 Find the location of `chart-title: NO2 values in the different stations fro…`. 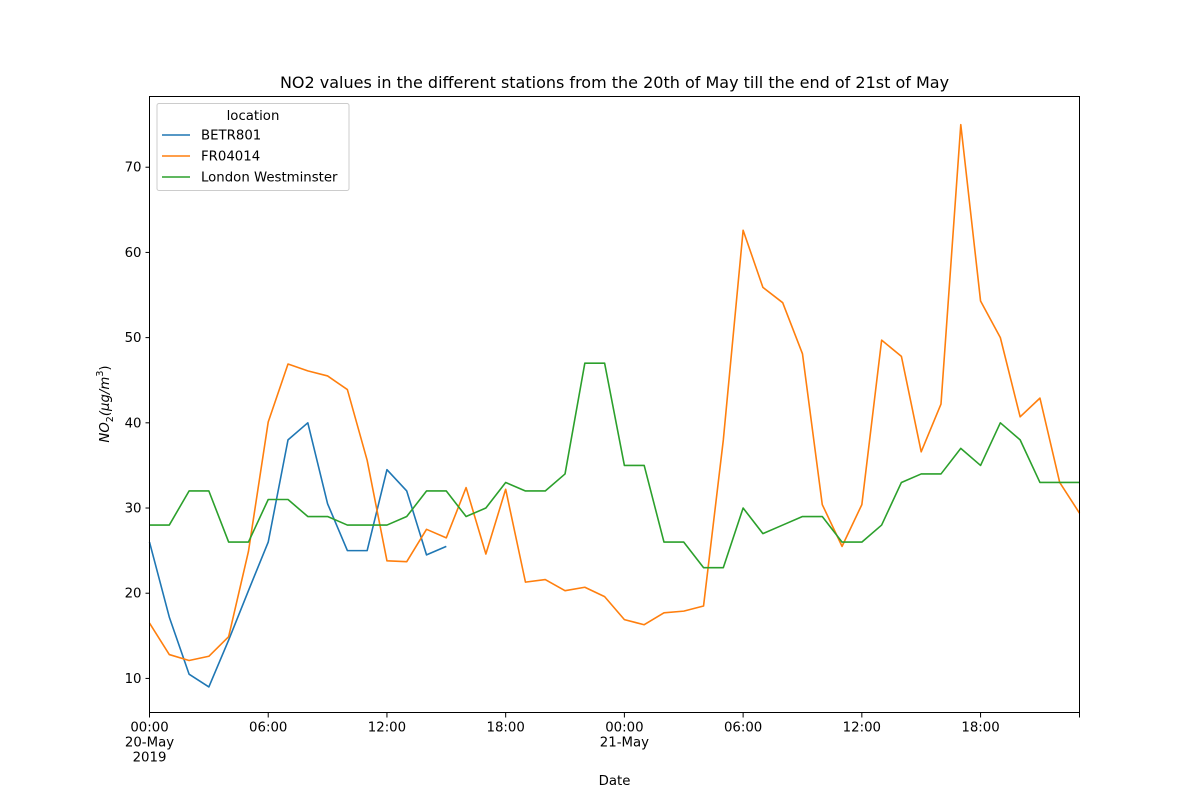

chart-title: NO2 values in the different stations fro… is located at coordinates (614, 82).